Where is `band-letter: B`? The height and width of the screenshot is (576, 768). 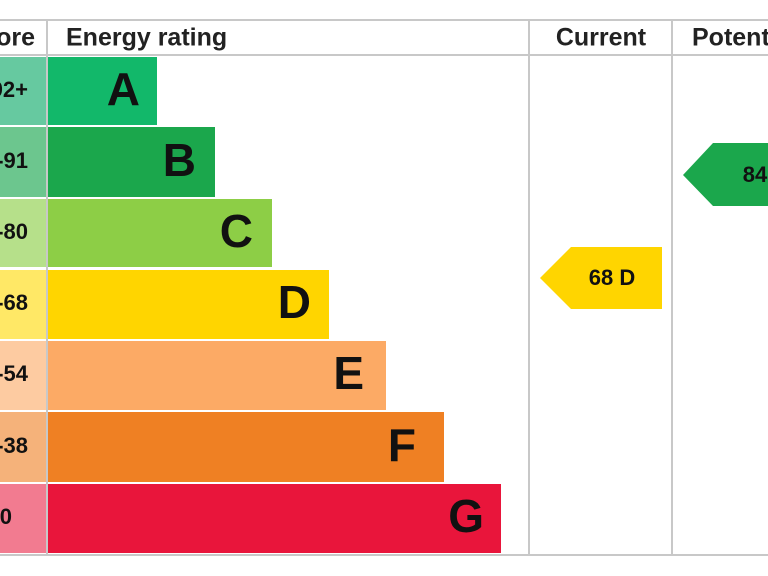 band-letter: B is located at coordinates (179, 160).